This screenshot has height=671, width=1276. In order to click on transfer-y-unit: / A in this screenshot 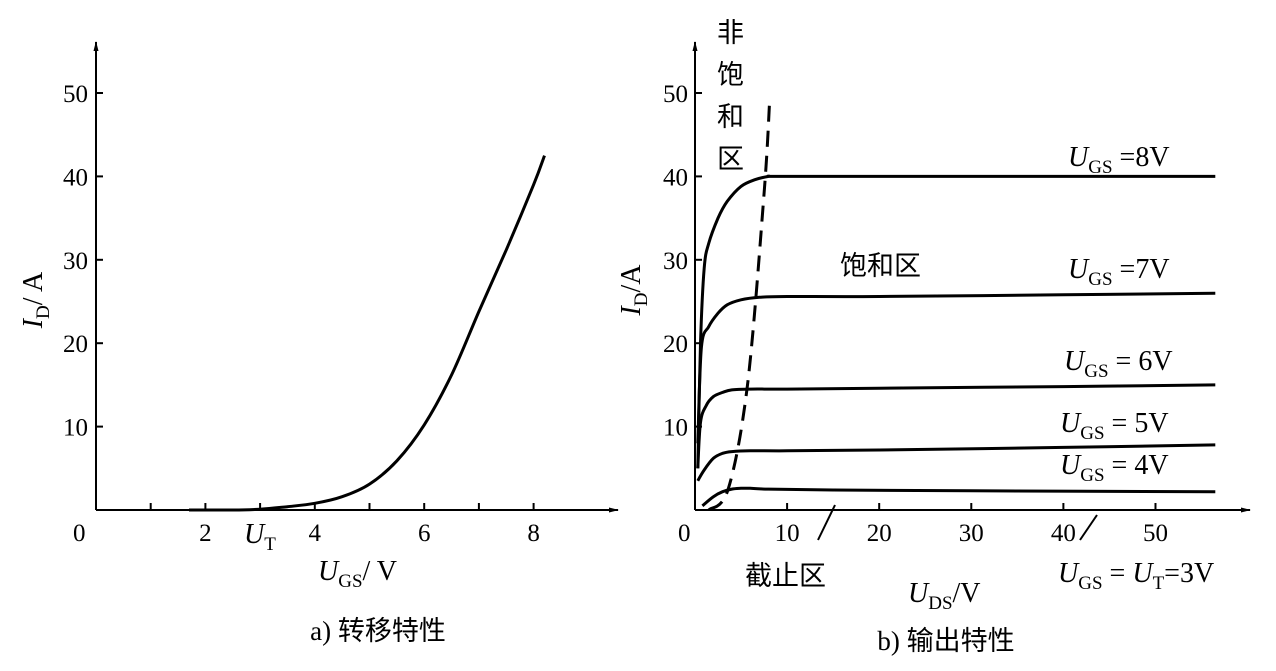, I will do `click(33, 288)`.